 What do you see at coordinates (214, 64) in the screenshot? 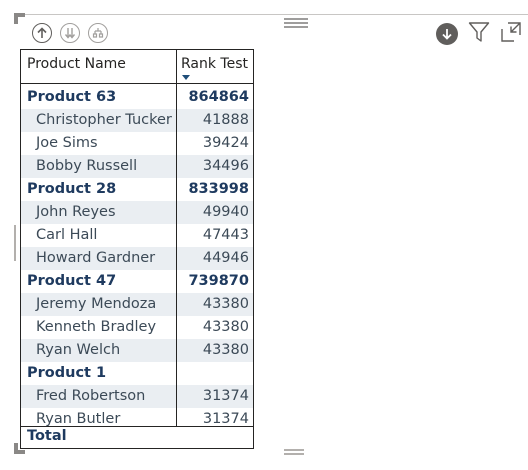
I see `column-header-rank-test: Rank Test` at bounding box center [214, 64].